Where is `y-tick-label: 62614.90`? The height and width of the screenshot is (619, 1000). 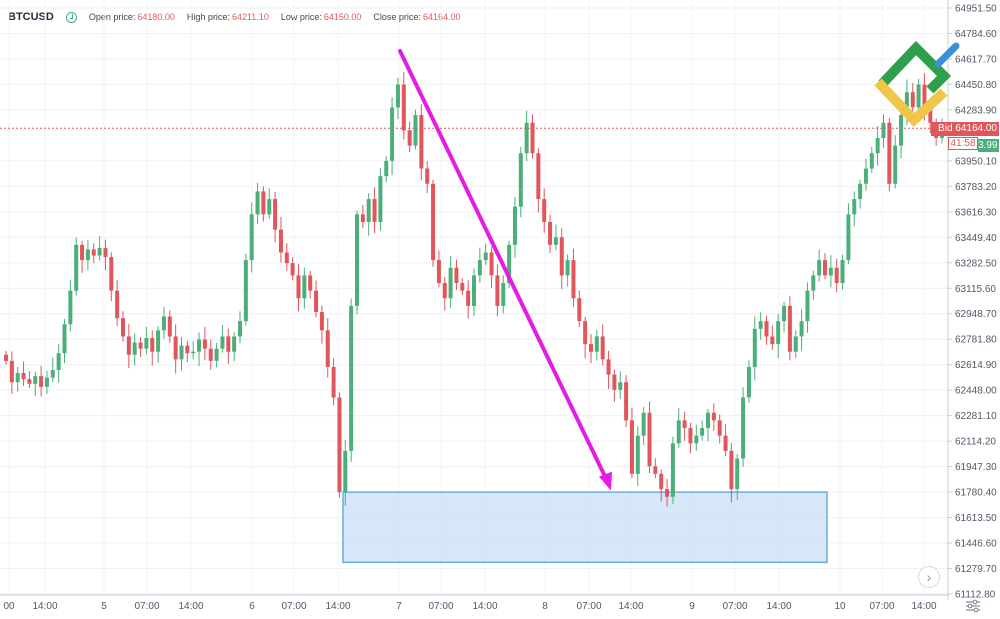
y-tick-label: 62614.90 is located at coordinates (976, 365).